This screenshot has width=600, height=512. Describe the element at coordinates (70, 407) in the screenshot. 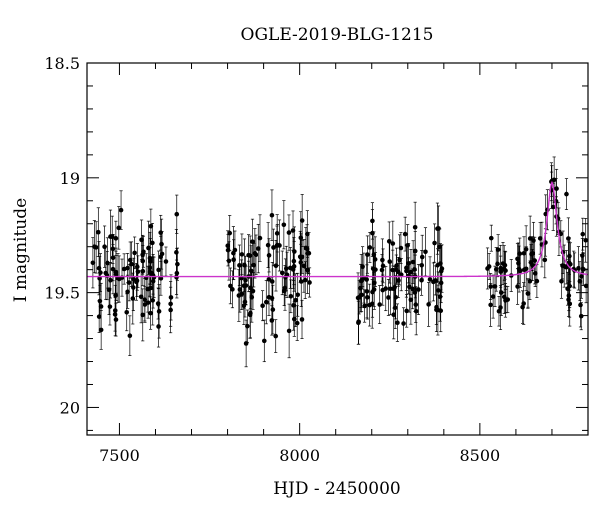

I see `y-tick-label: 20` at that location.